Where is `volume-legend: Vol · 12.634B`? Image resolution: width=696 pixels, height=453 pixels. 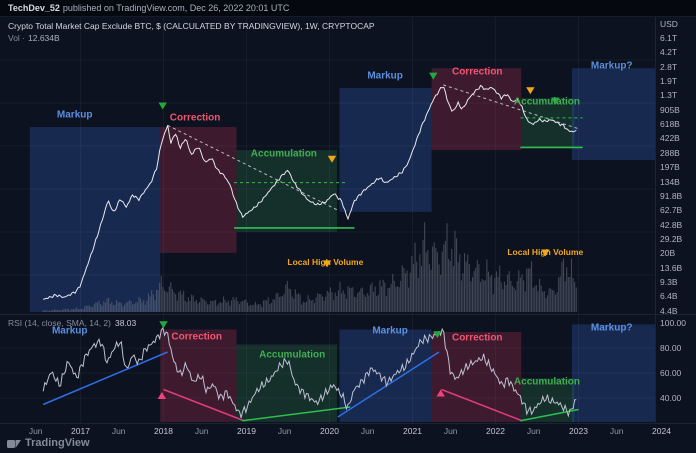
volume-legend: Vol · 12.634B is located at coordinates (34, 38).